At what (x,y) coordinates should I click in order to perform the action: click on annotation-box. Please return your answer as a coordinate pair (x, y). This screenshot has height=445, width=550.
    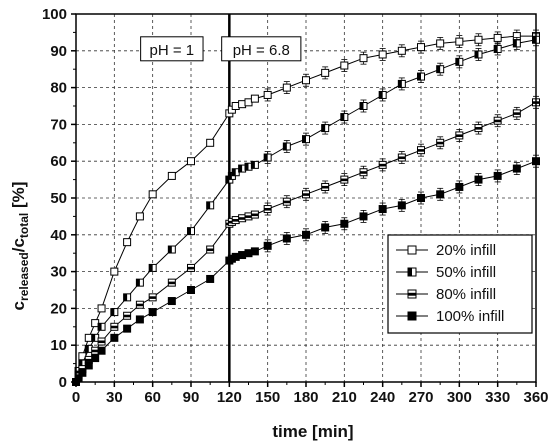
    Looking at the image, I should click on (261, 49).